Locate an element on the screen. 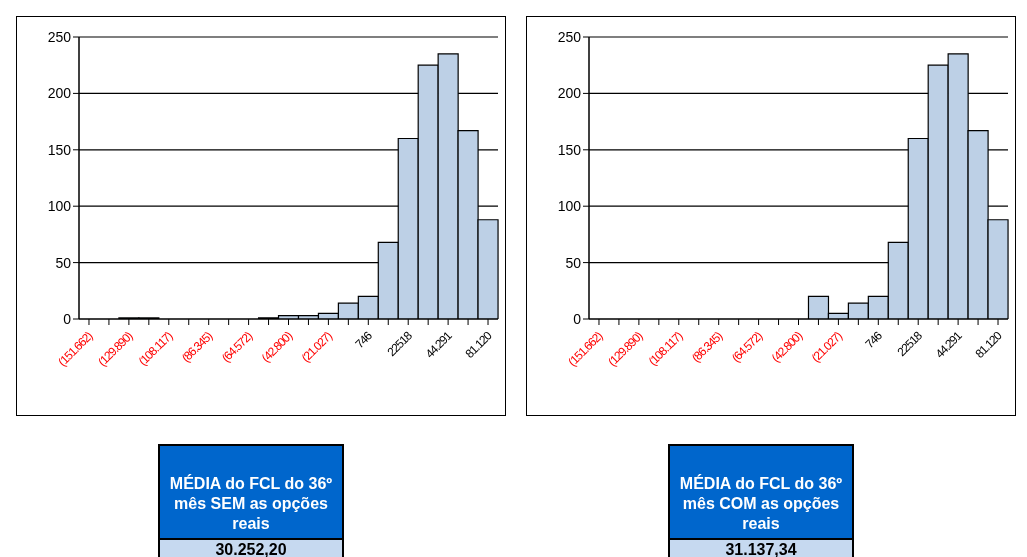  text: 30.252,20 is located at coordinates (251, 547).